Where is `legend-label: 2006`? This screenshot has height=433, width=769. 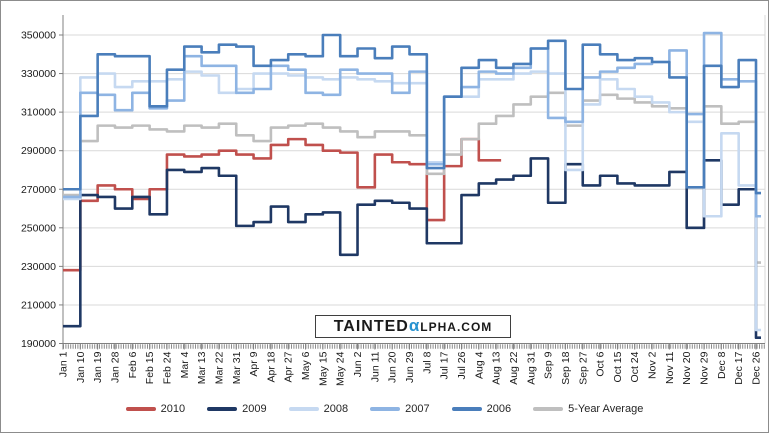
legend-label: 2006 is located at coordinates (499, 409).